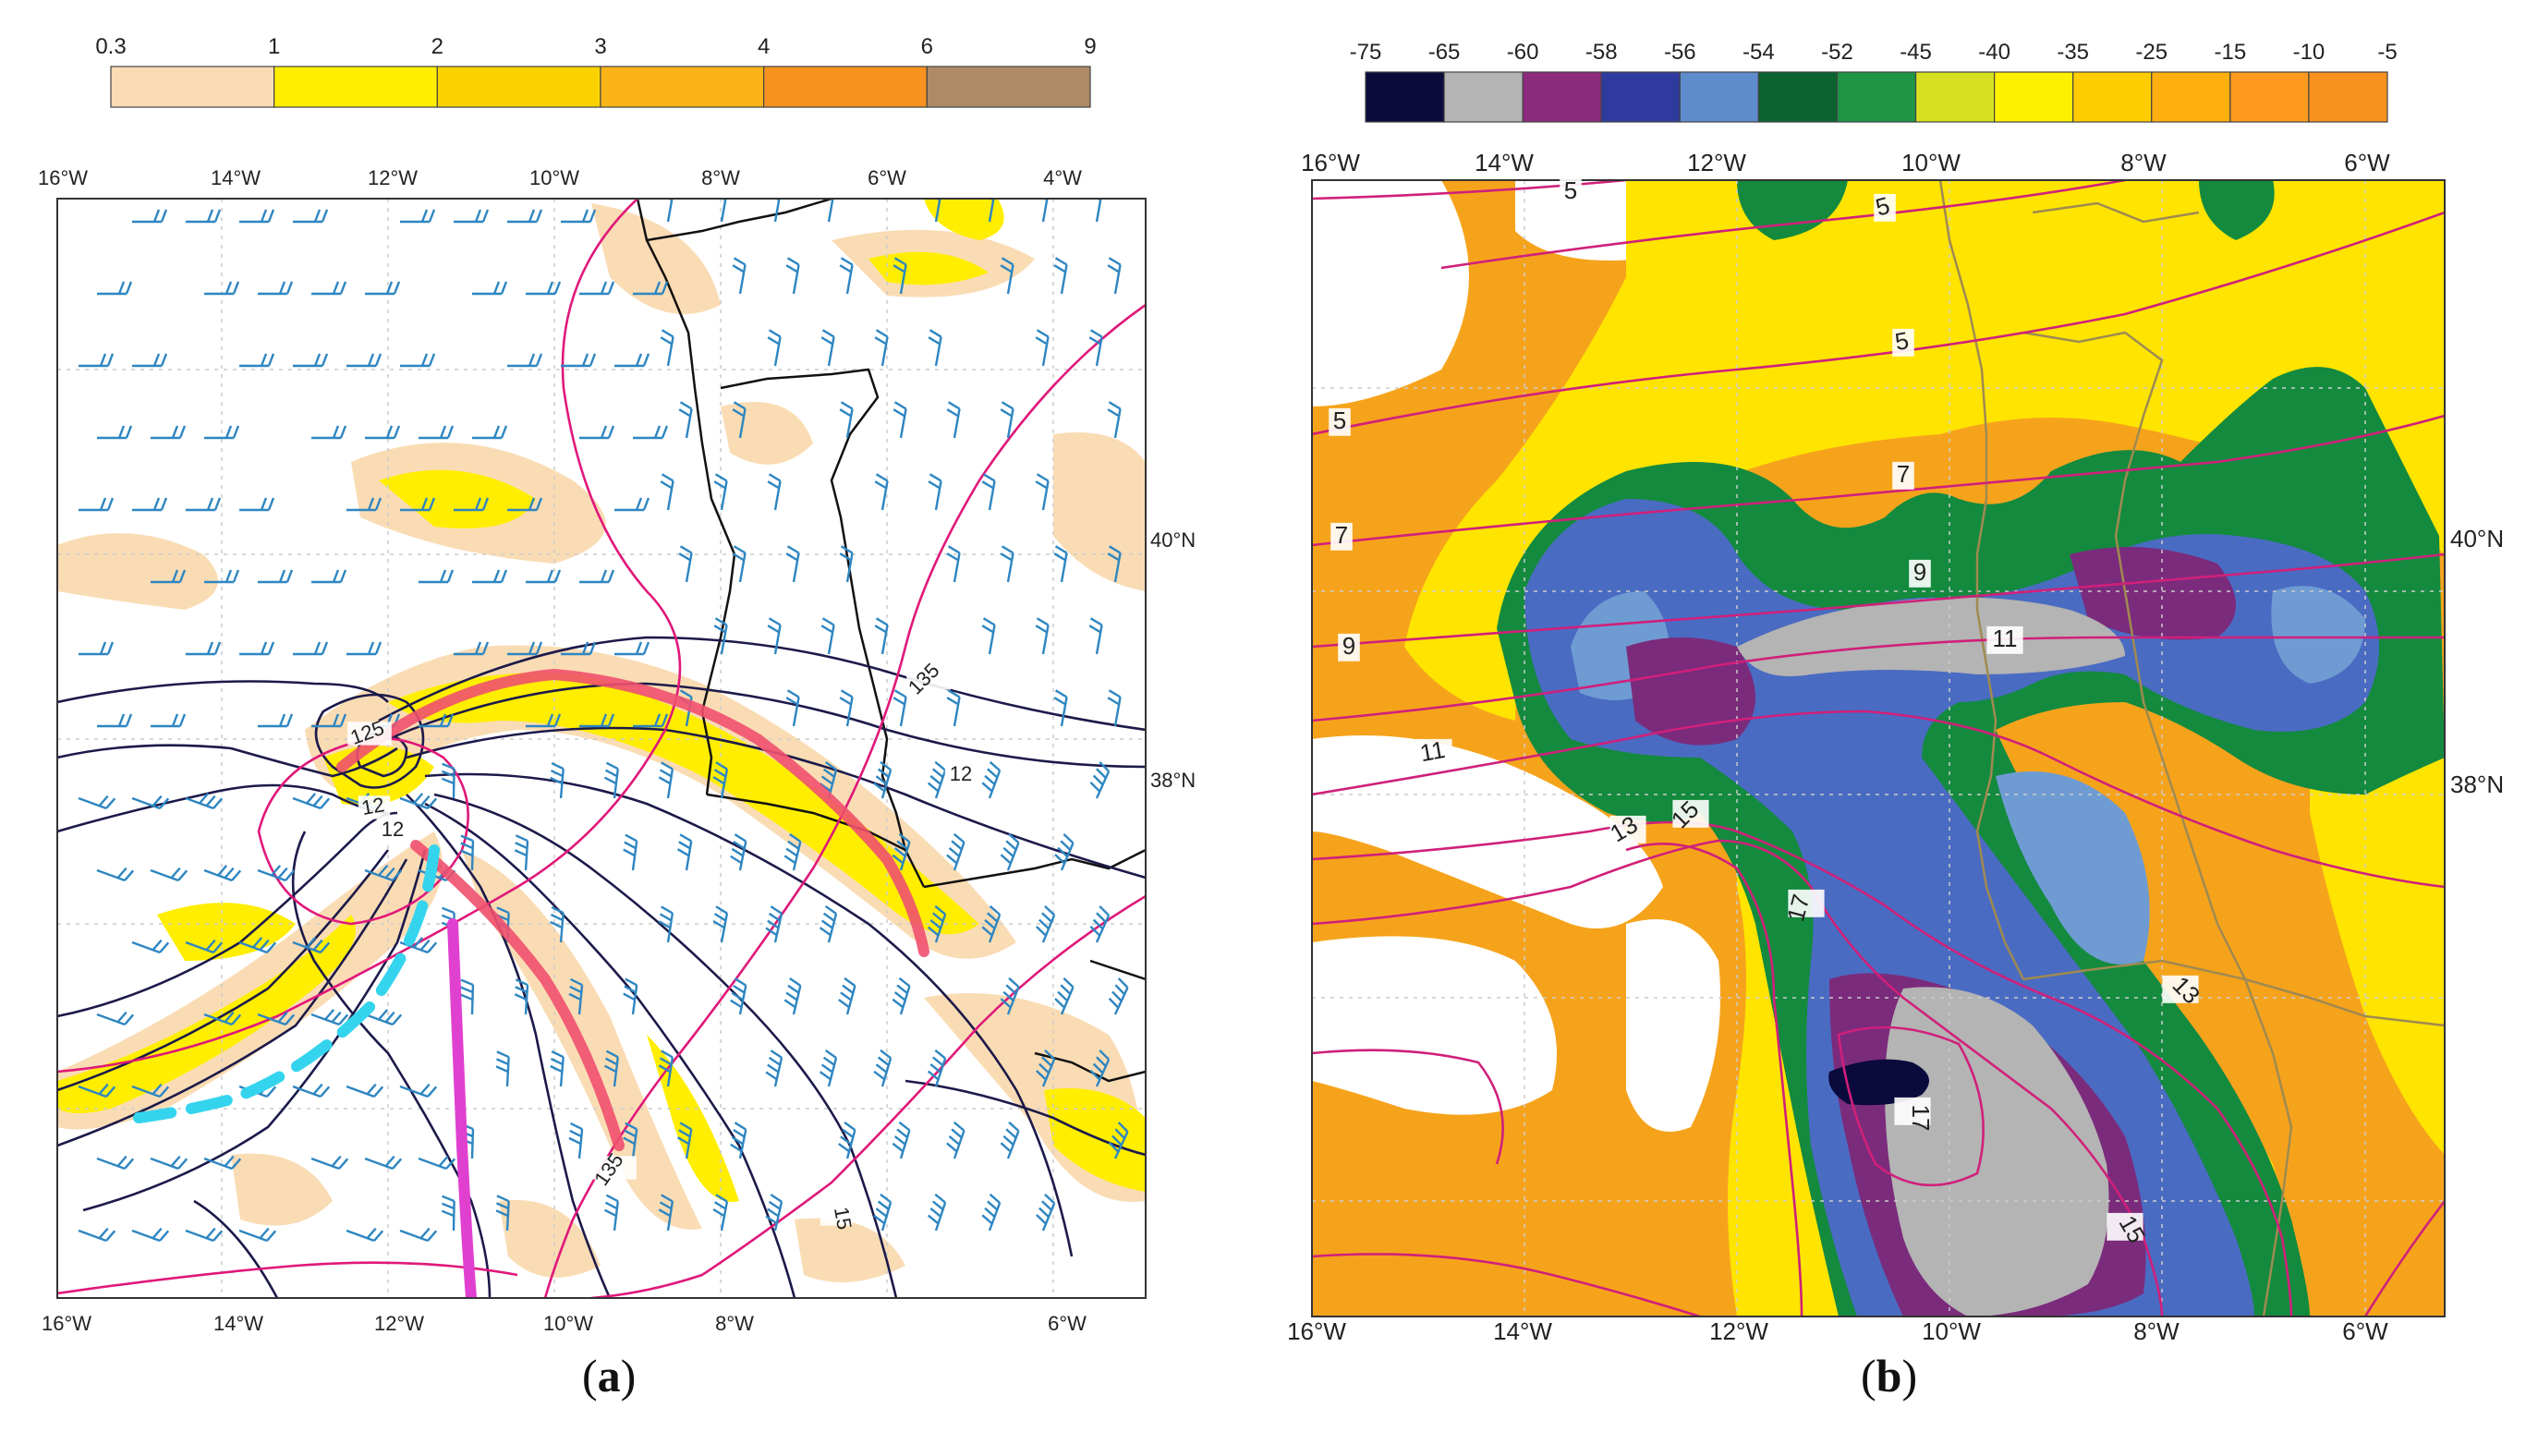  I want to click on colorbar-tick-label: -52, so click(1837, 52).